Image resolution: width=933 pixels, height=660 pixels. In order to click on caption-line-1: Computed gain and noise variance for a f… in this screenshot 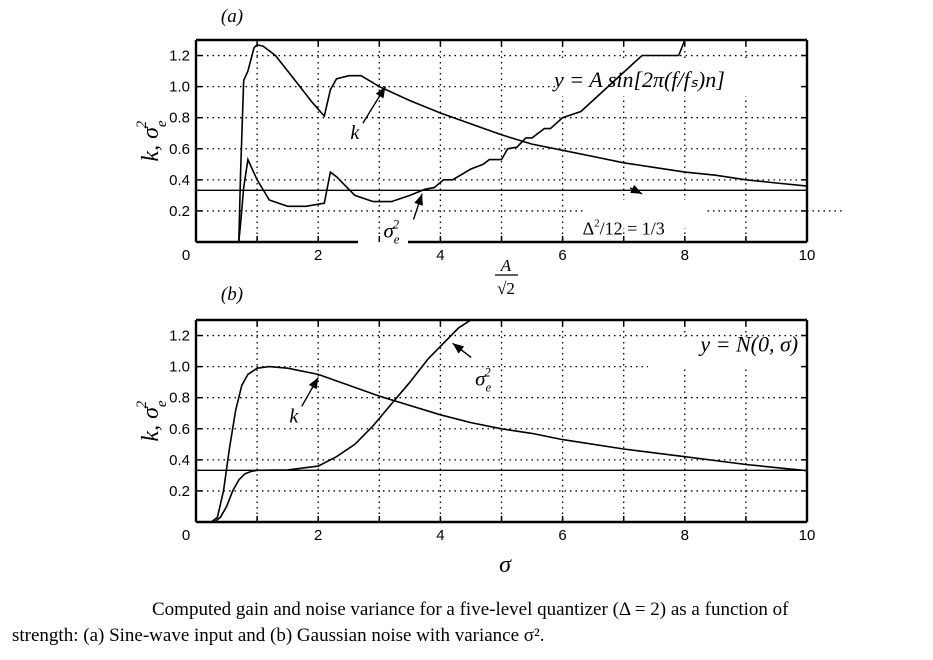, I will do `click(470, 609)`.